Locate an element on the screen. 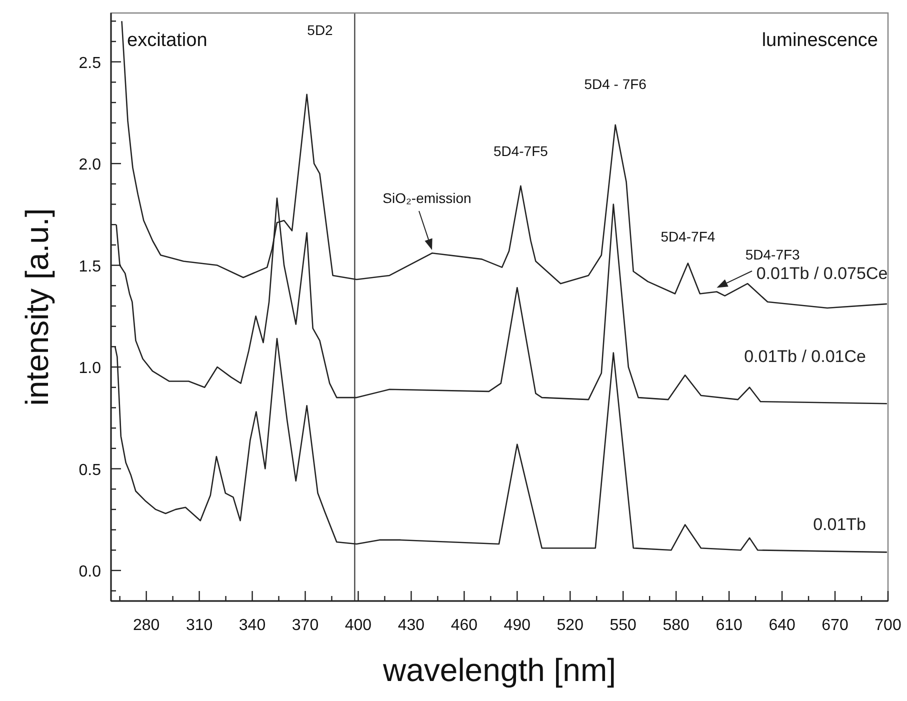 The width and height of the screenshot is (907, 701). y-tick-label: 1.5 is located at coordinates (90, 267).